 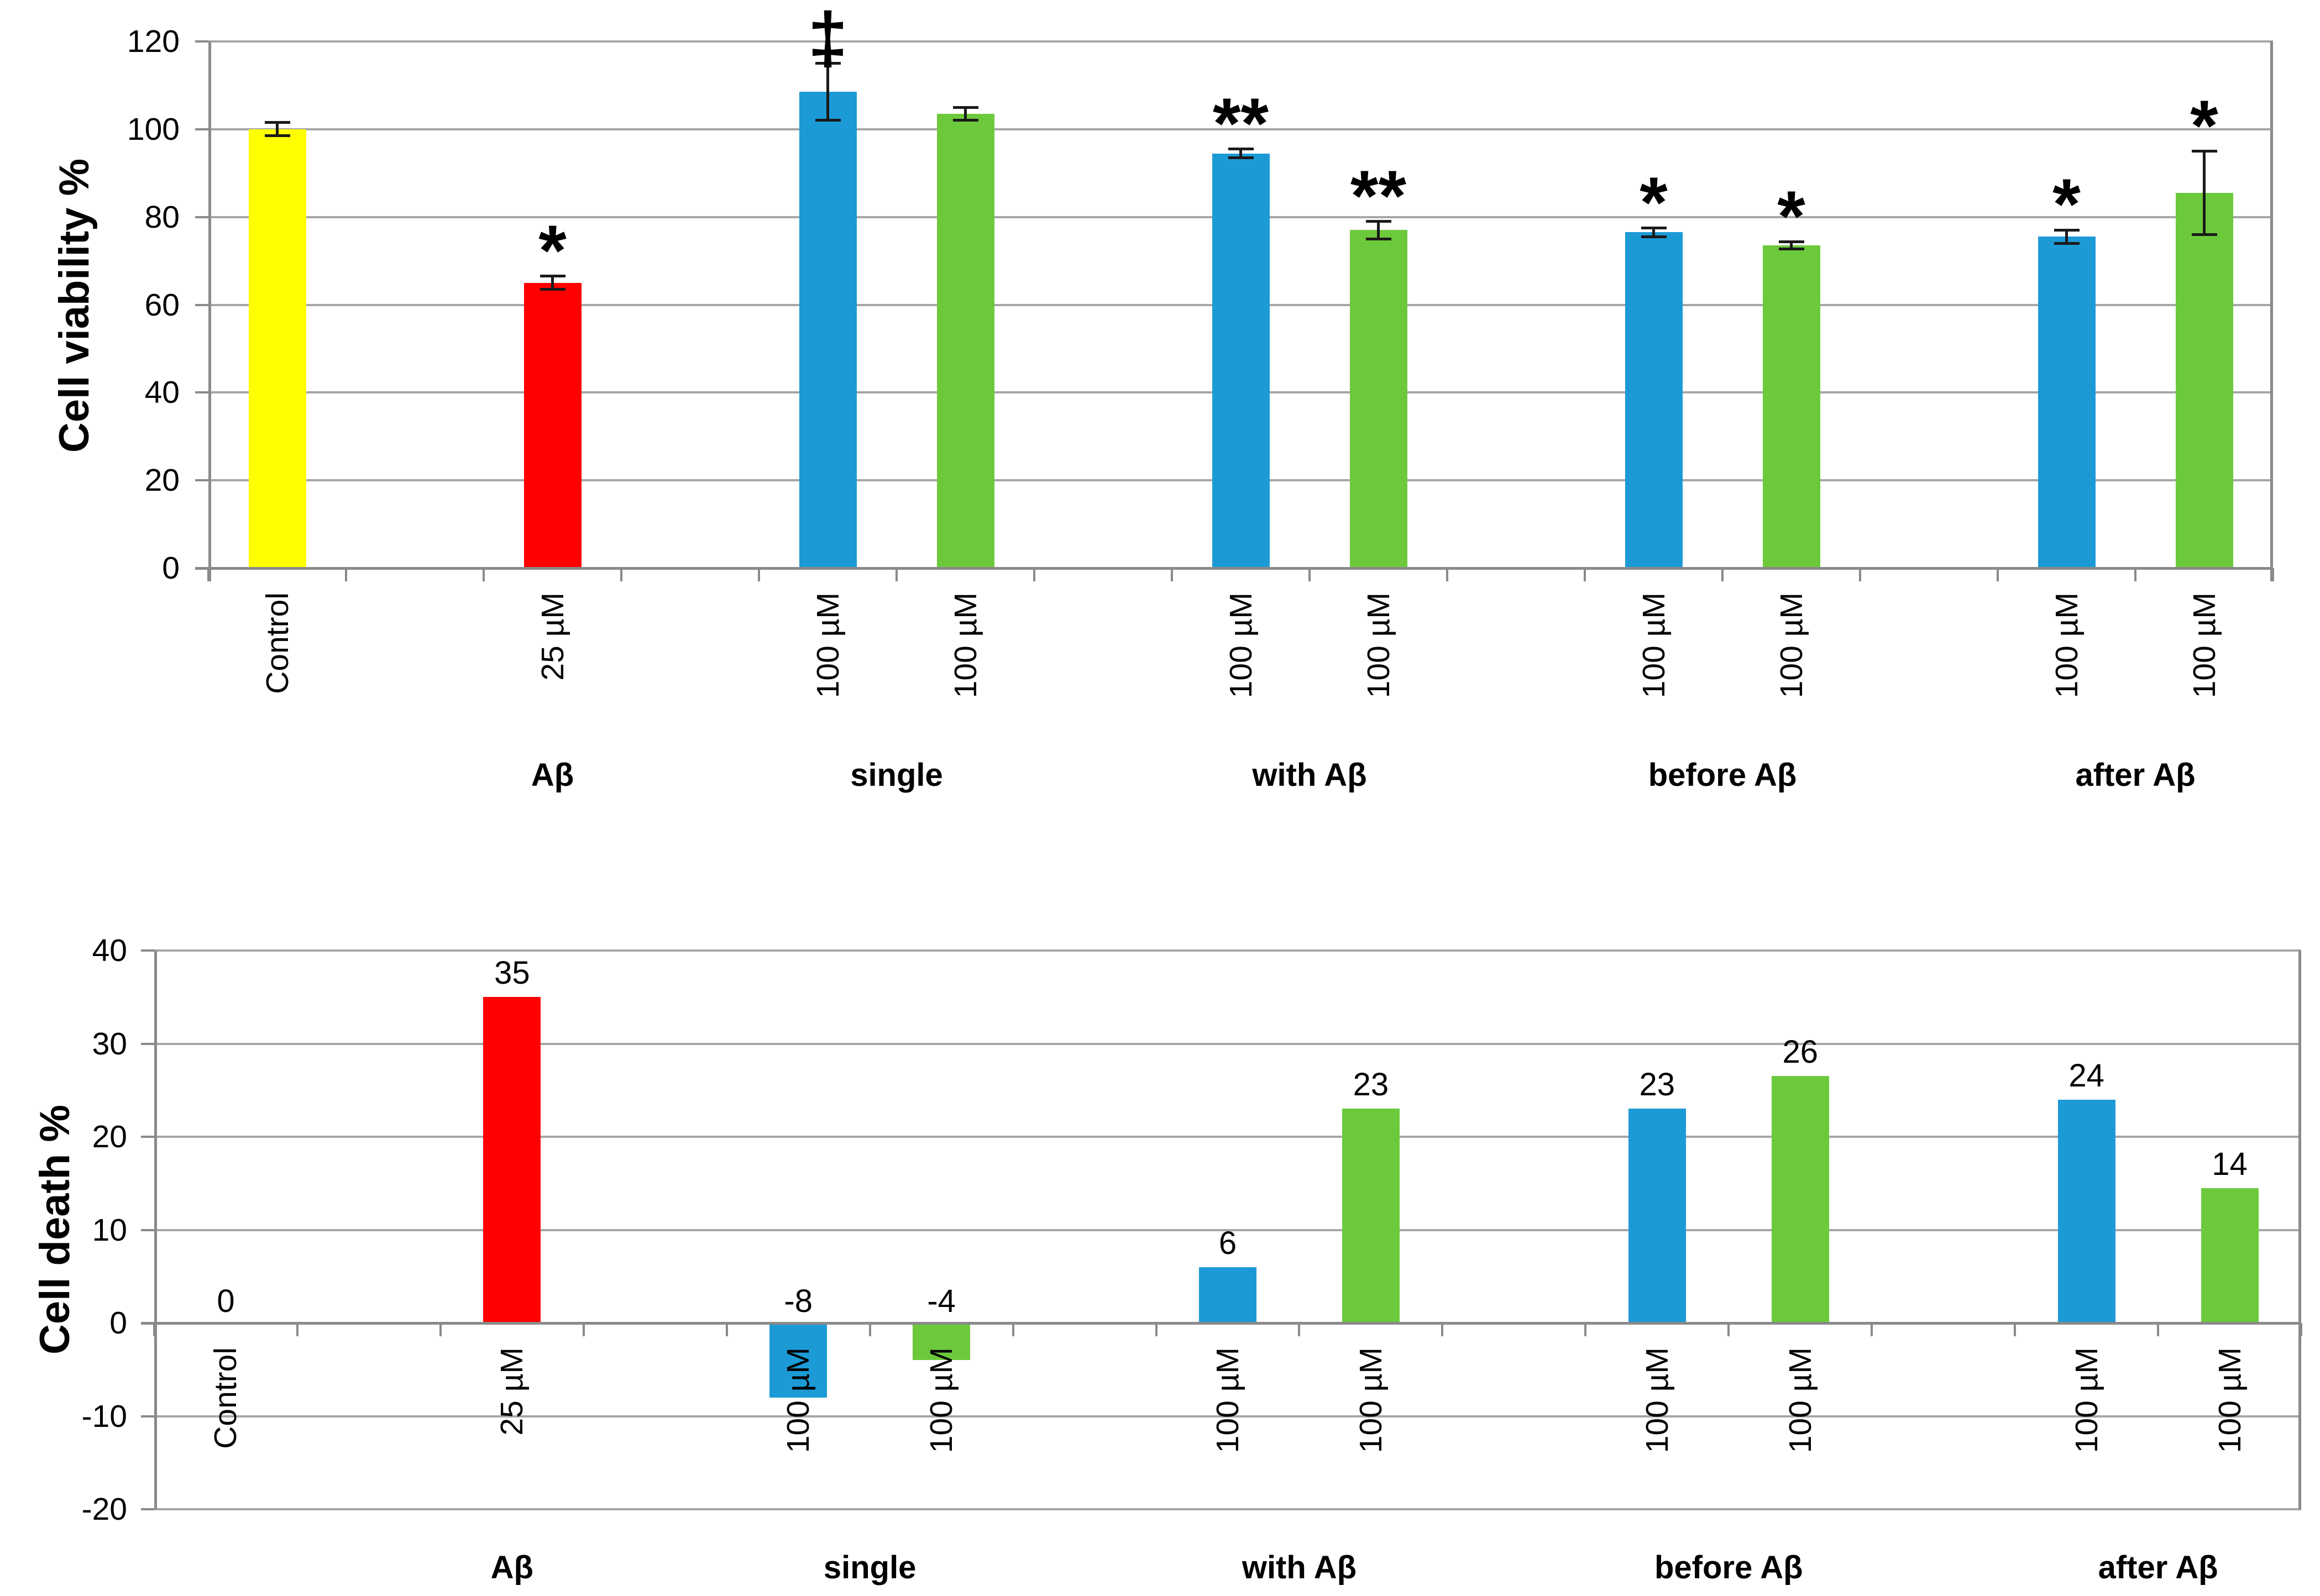 What do you see at coordinates (109, 1137) in the screenshot?
I see `y-tick-label: 20` at bounding box center [109, 1137].